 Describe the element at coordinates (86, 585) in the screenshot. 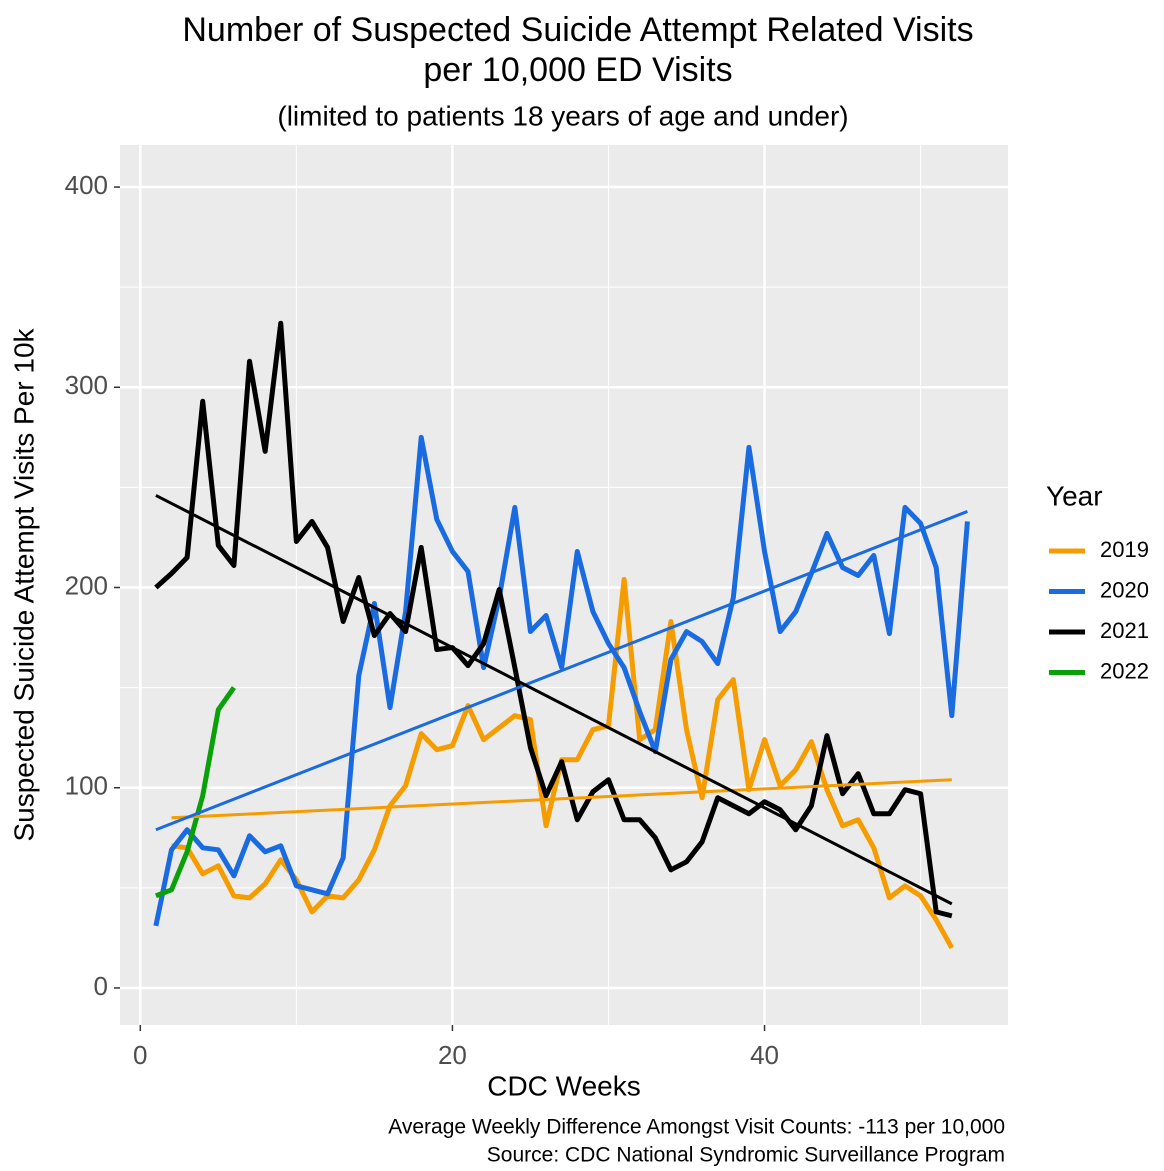

I see `y-tick-label: 200` at that location.